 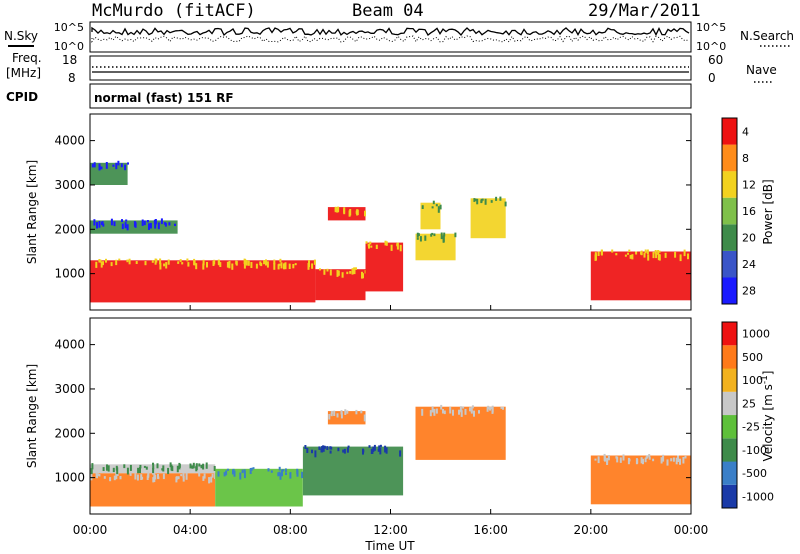 What do you see at coordinates (749, 264) in the screenshot?
I see `colorbar-tick-label: 24` at bounding box center [749, 264].